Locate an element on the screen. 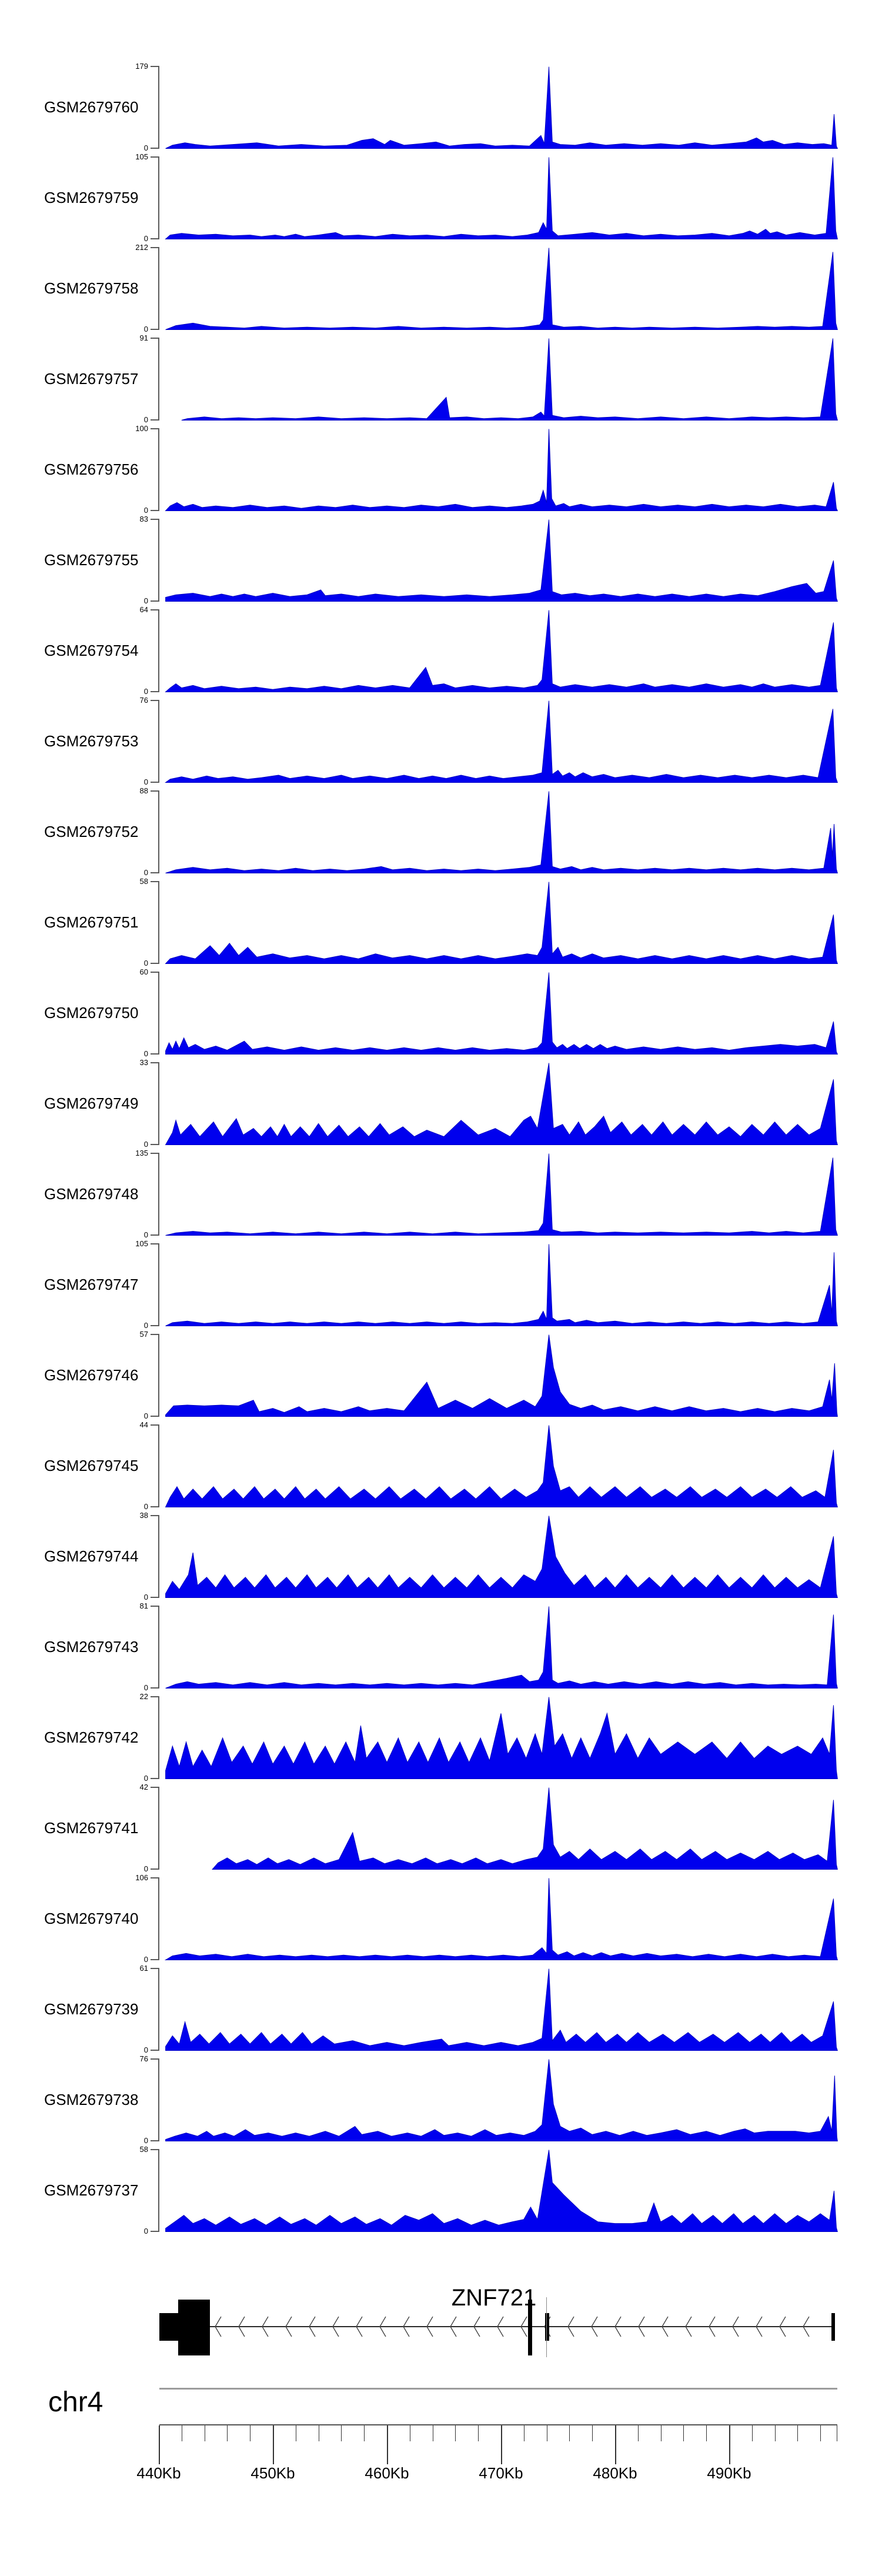  track-name-label: GSM2679745 is located at coordinates (91, 1465).